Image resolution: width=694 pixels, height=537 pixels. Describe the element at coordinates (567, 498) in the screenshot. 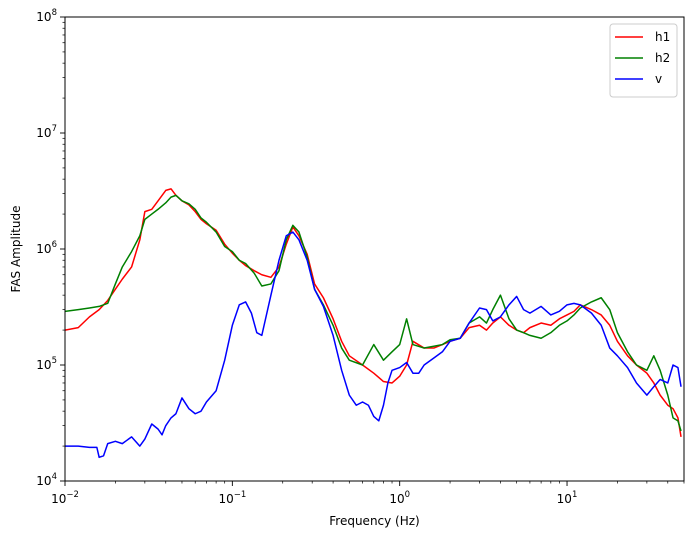

I see `x-tick-label: 10¹` at that location.